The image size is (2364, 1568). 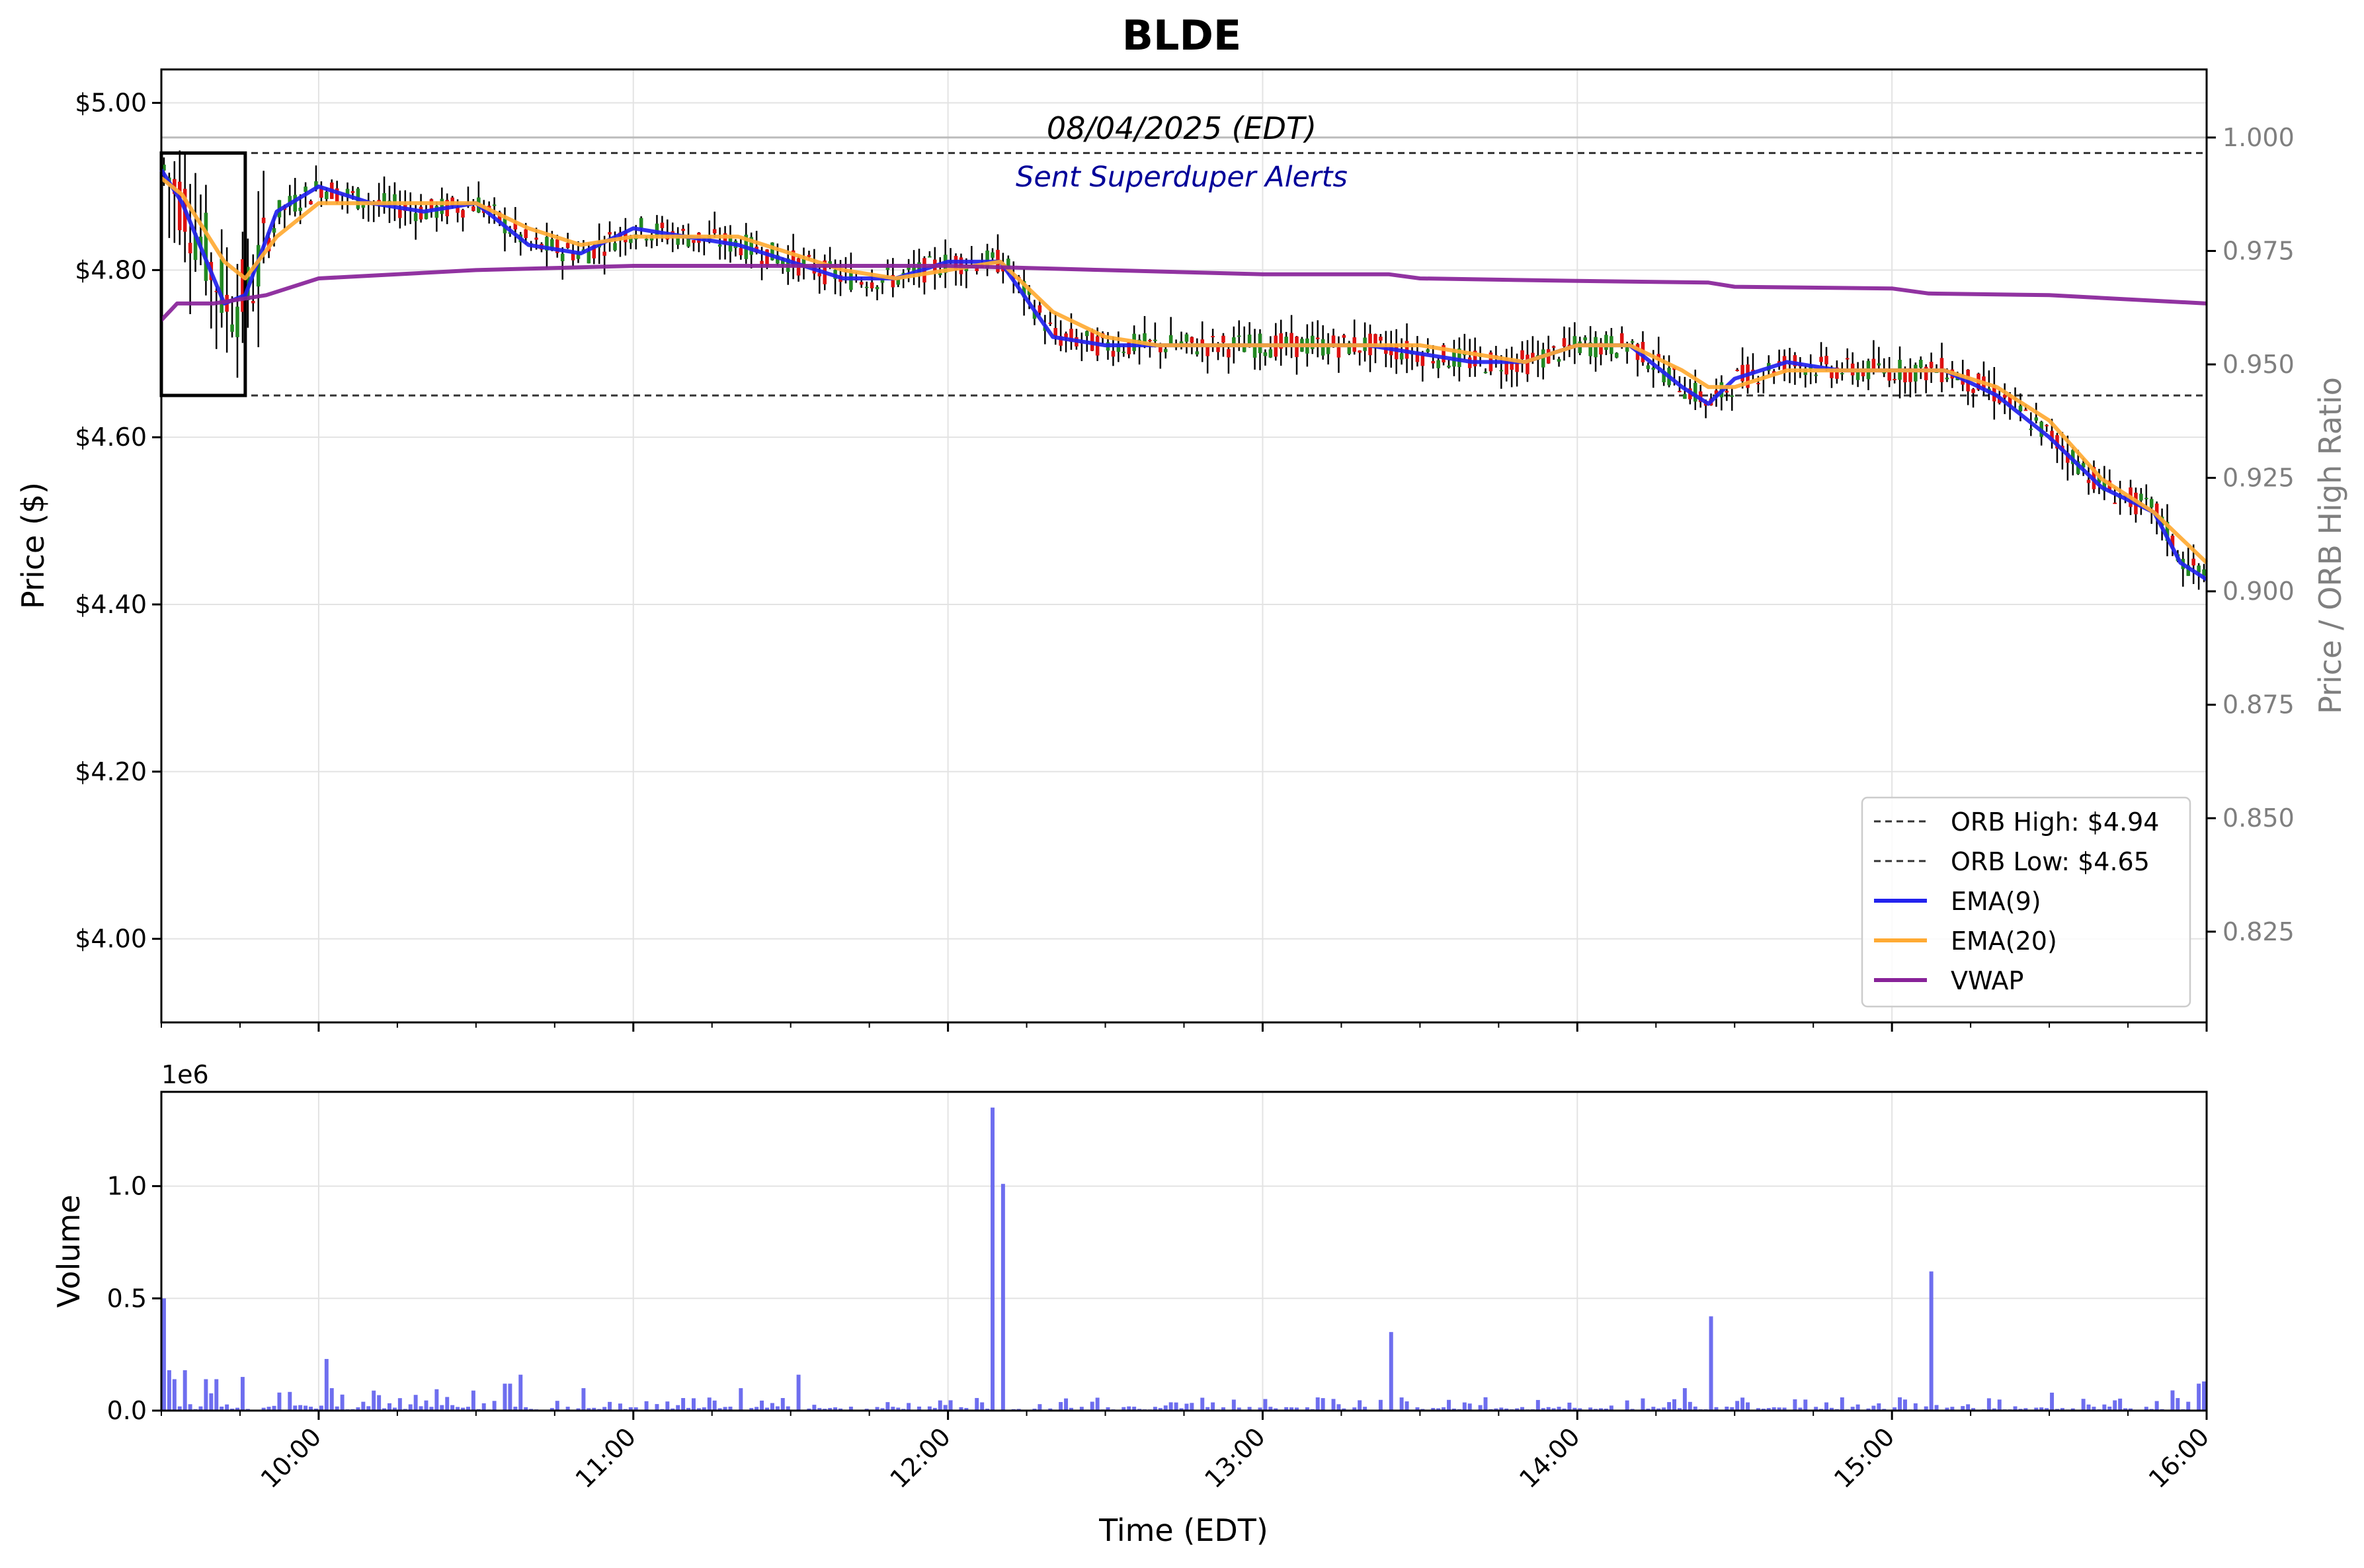 What do you see at coordinates (111, 939) in the screenshot?
I see `price-y-tick-label: $4.00` at bounding box center [111, 939].